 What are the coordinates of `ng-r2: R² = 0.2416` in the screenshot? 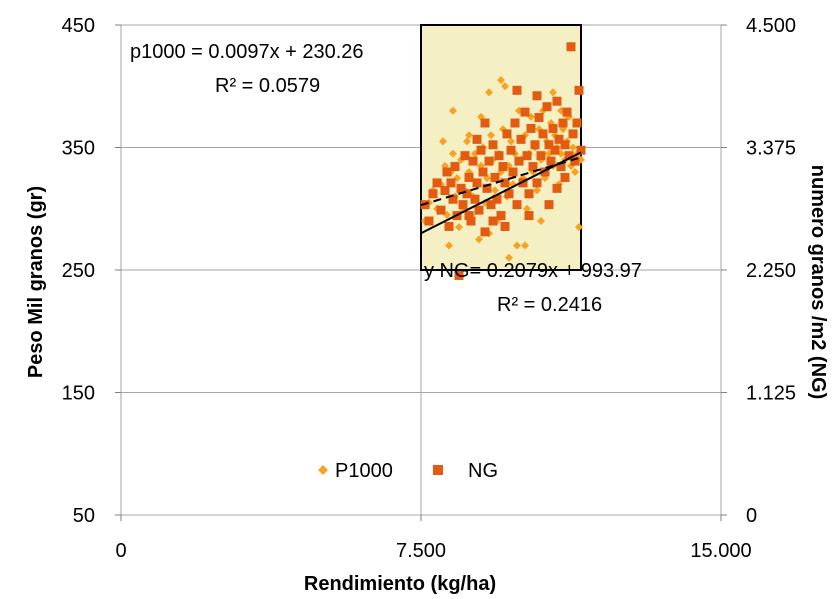 It's located at (549, 305).